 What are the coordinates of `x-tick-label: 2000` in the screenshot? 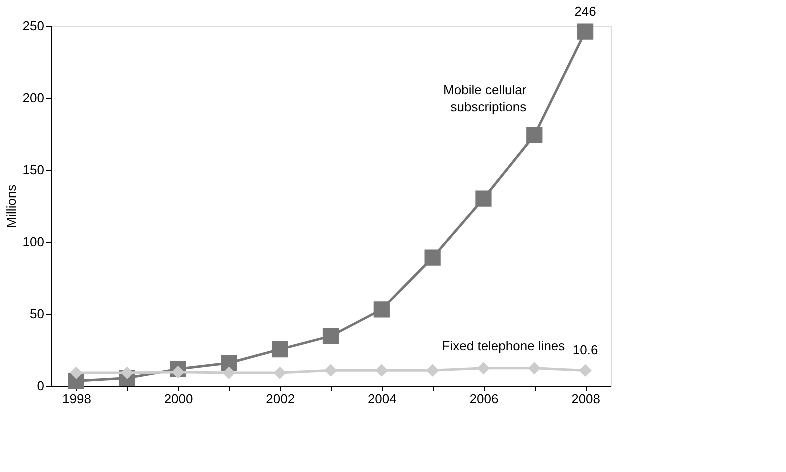 It's located at (179, 399).